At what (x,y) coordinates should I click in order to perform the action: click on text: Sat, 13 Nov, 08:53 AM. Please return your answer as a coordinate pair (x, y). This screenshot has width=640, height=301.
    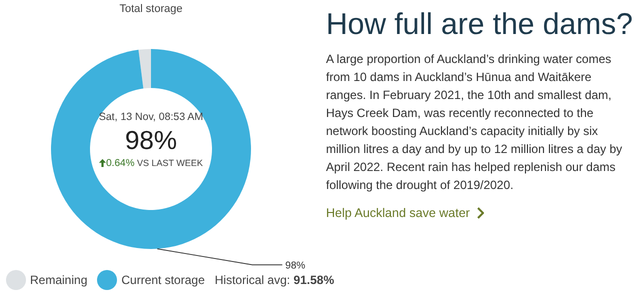
    Looking at the image, I should click on (151, 117).